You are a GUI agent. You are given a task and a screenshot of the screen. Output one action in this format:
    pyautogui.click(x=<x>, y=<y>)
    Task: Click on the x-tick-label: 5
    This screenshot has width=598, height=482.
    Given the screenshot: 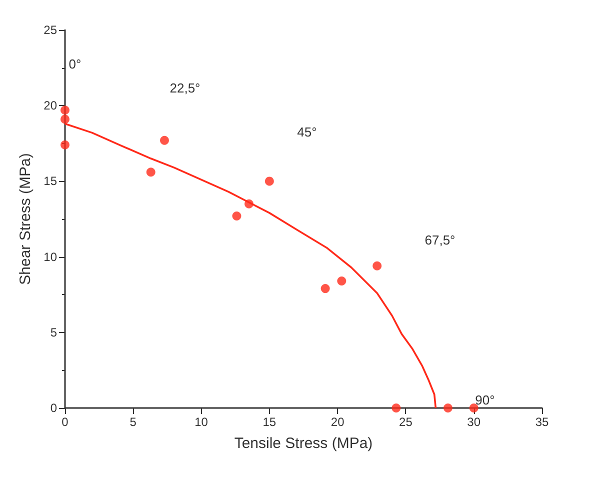 What is the action you would take?
    pyautogui.click(x=133, y=422)
    